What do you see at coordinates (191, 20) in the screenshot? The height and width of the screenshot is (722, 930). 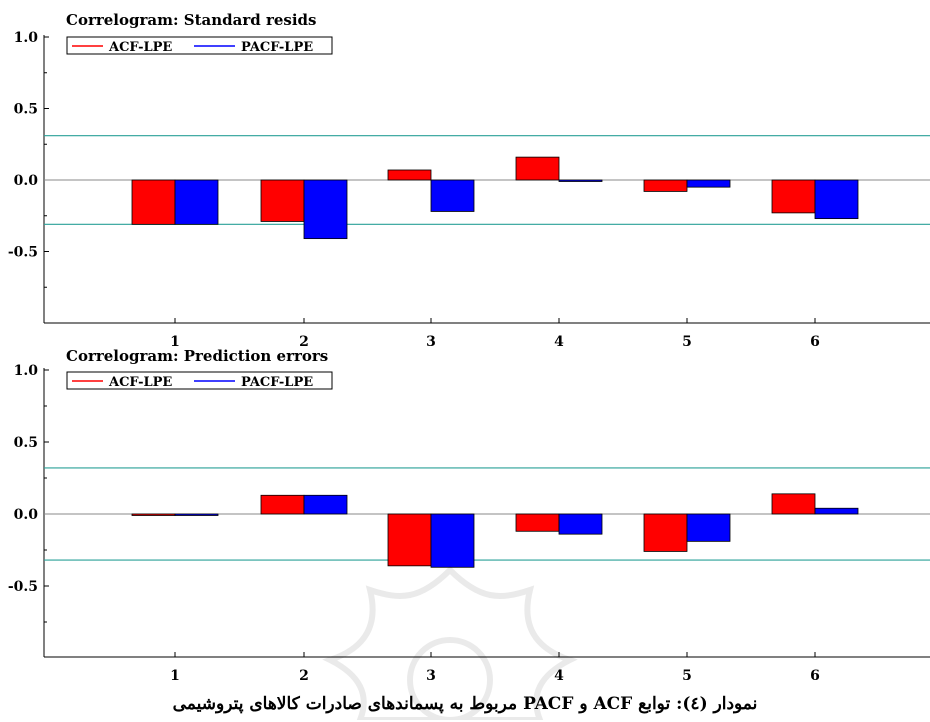 I see `chart-title: Correlogram: Standard resids` at bounding box center [191, 20].